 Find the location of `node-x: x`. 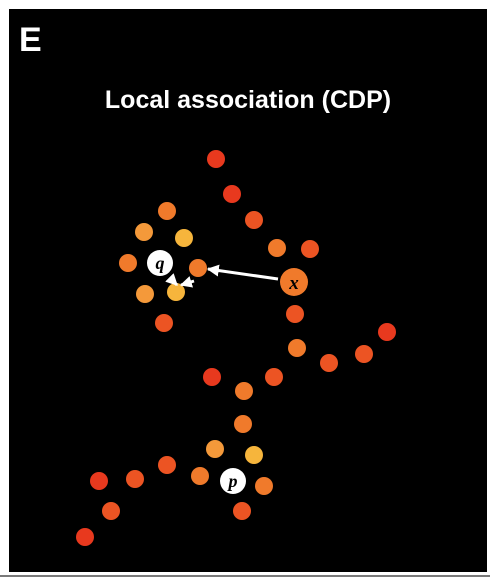

node-x: x is located at coordinates (294, 282).